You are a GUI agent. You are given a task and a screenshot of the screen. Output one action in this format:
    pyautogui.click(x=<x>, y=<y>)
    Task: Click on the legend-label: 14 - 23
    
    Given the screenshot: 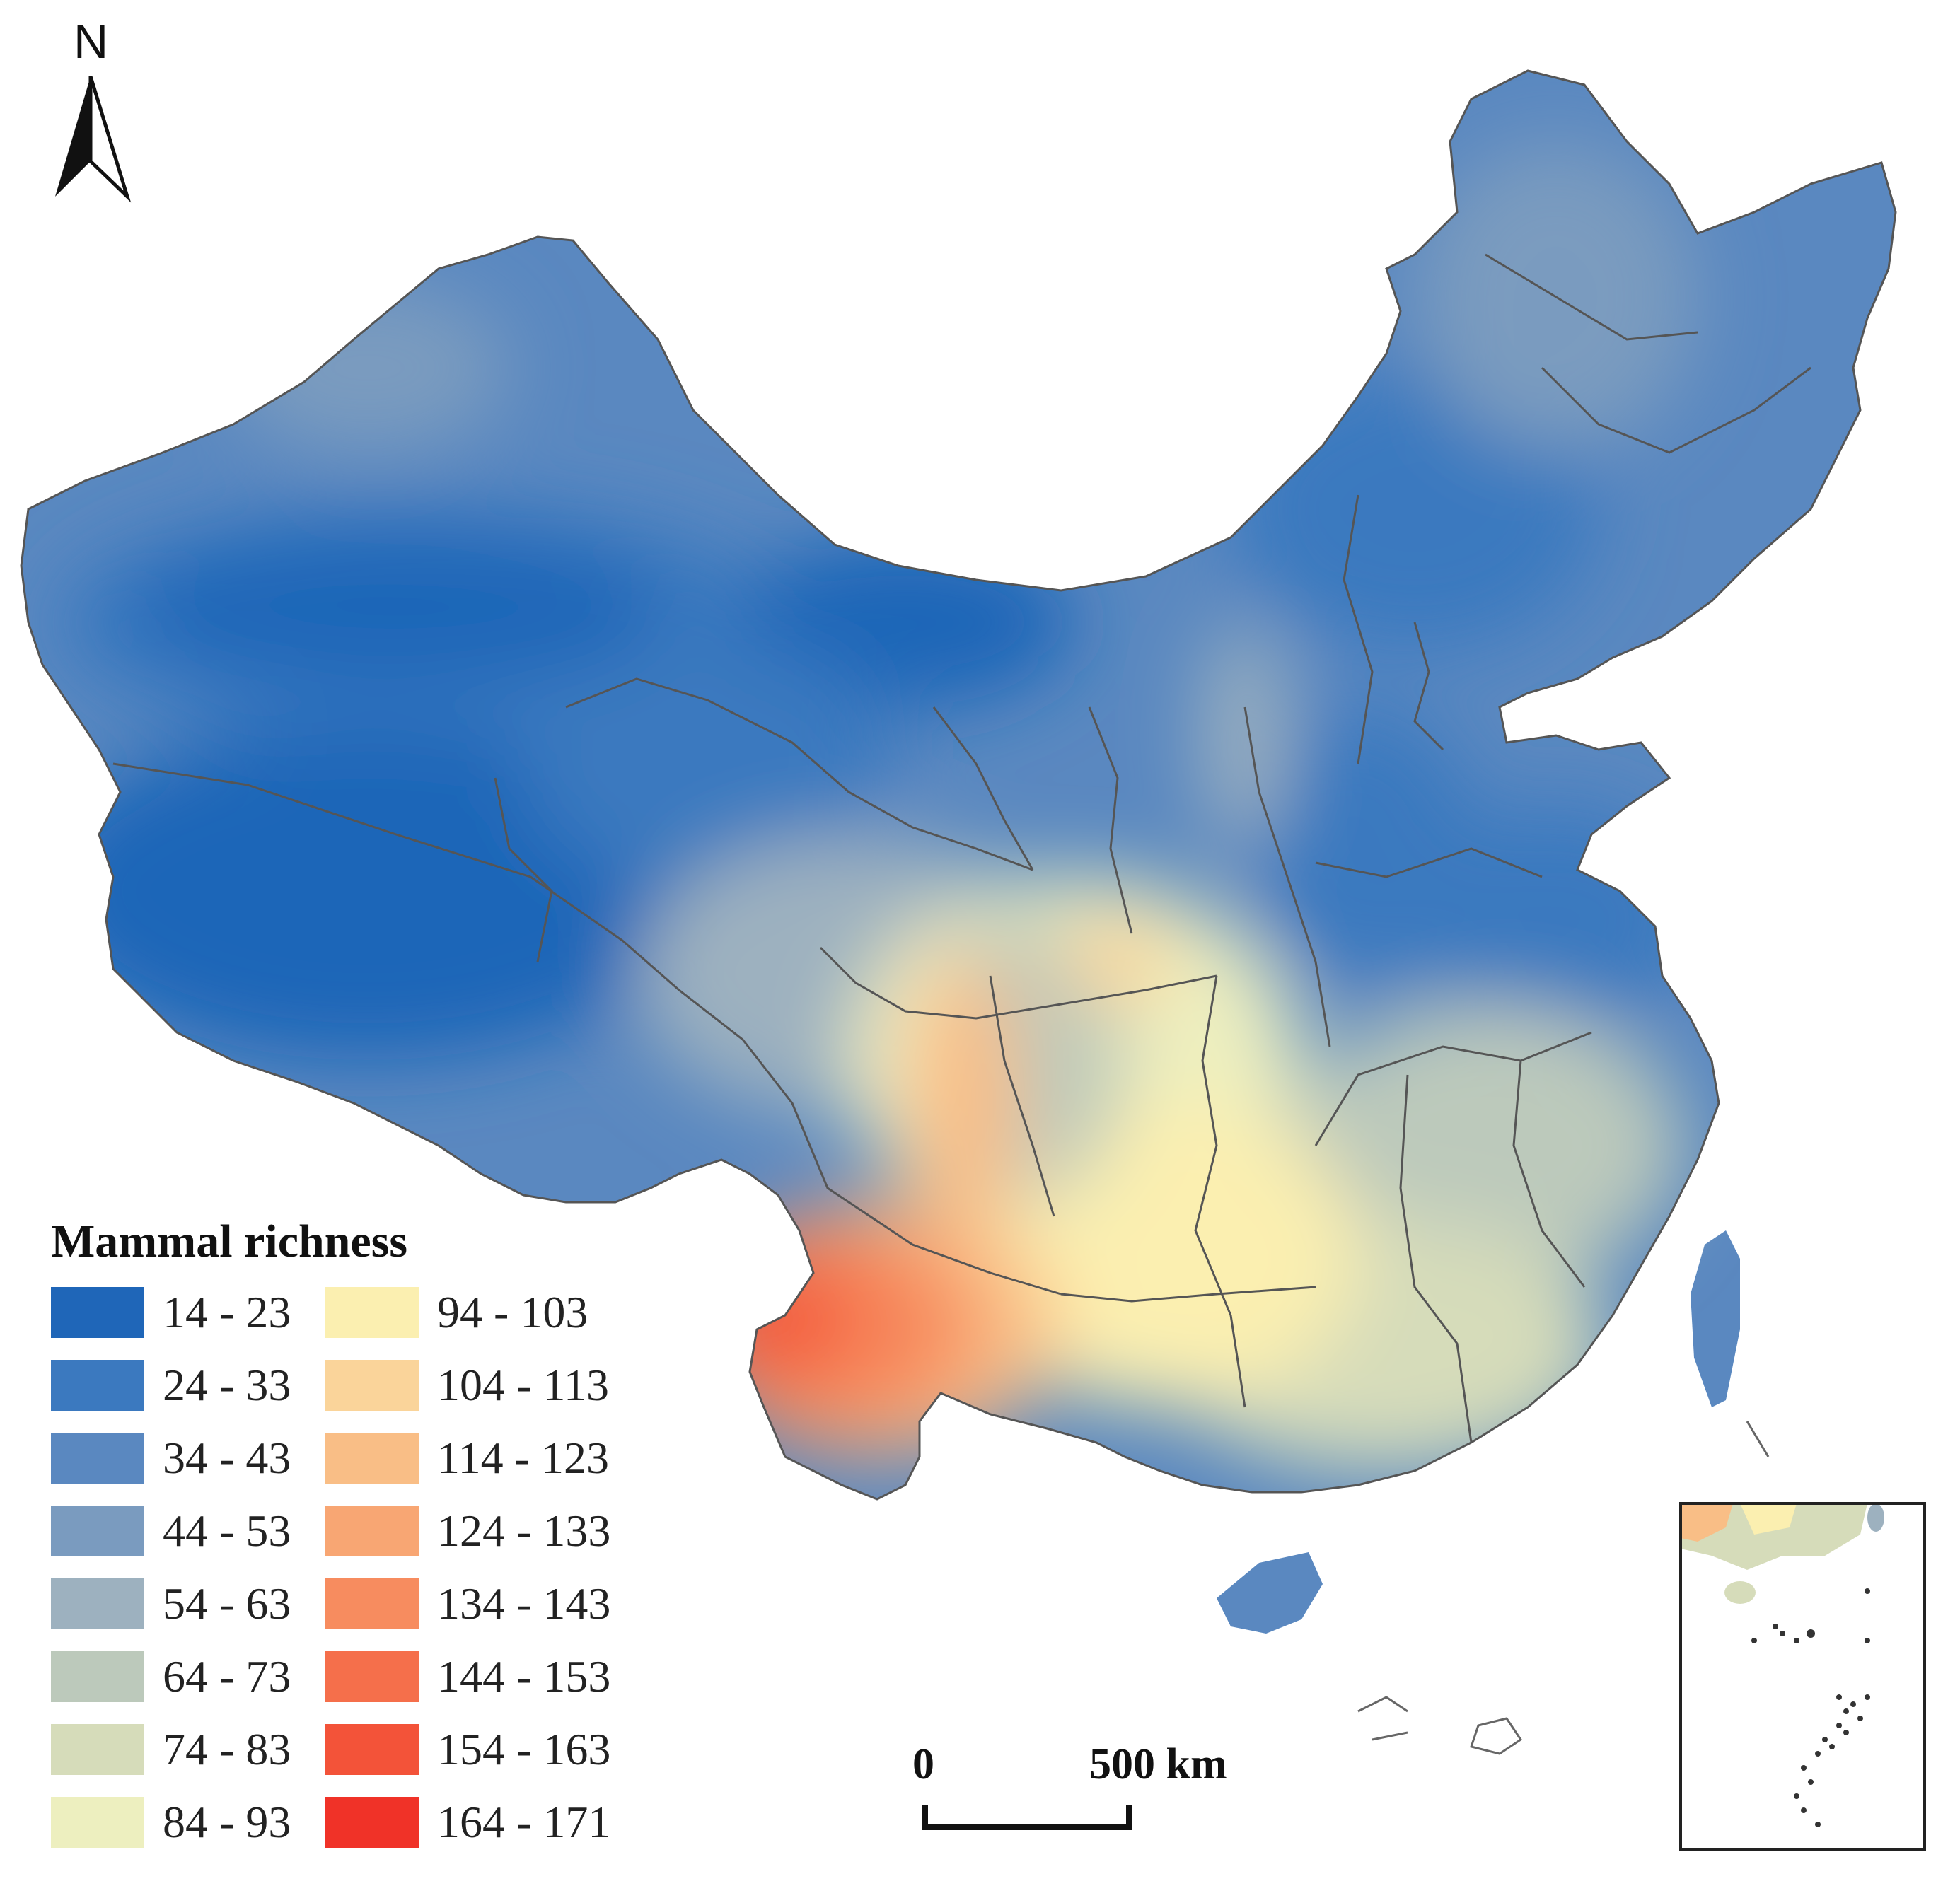 What is the action you would take?
    pyautogui.click(x=227, y=1312)
    